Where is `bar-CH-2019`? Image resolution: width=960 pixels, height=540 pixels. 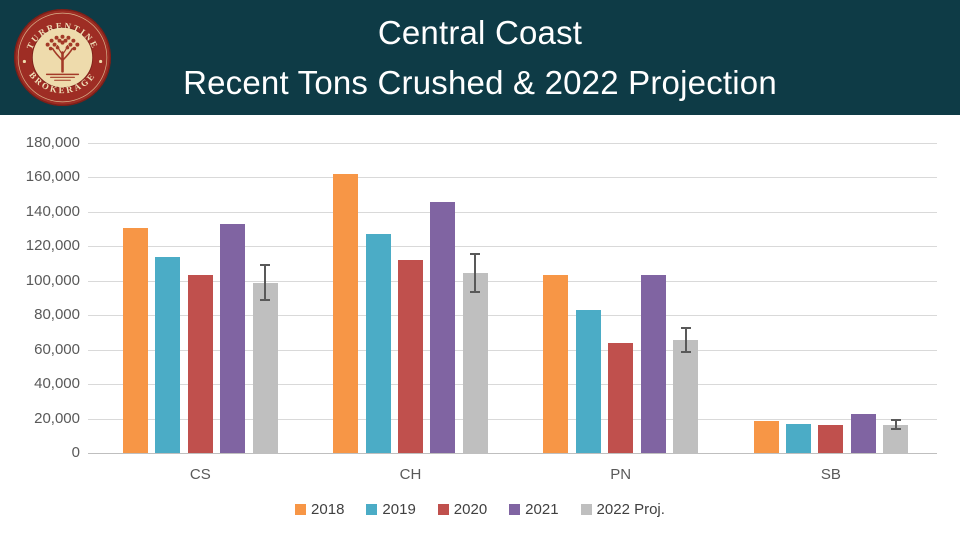 bar-CH-2019 is located at coordinates (378, 343).